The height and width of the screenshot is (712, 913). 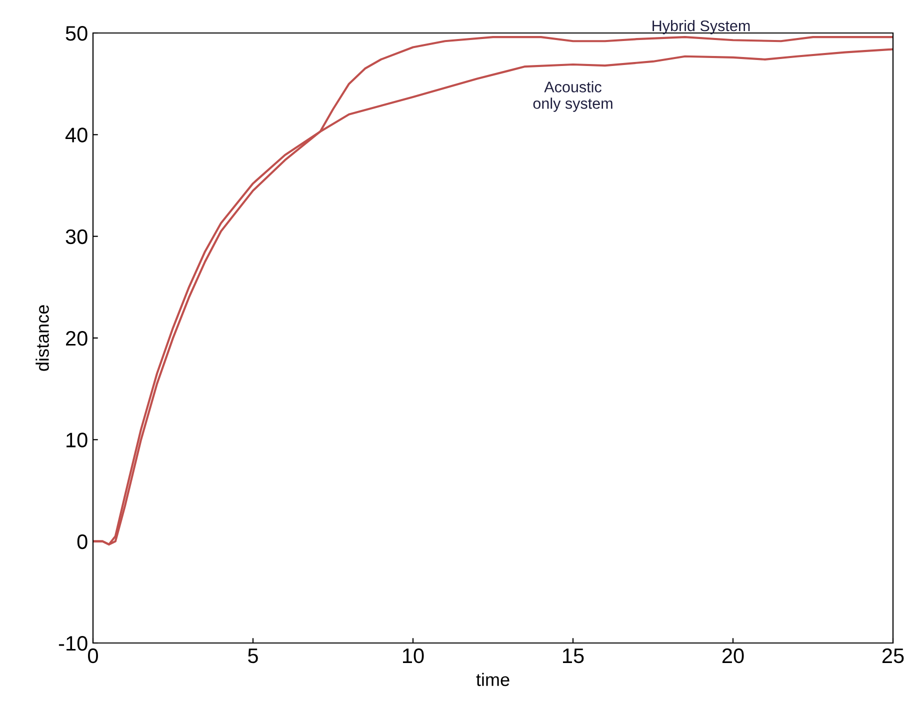 I want to click on y-tick-label: 40, so click(x=76, y=135).